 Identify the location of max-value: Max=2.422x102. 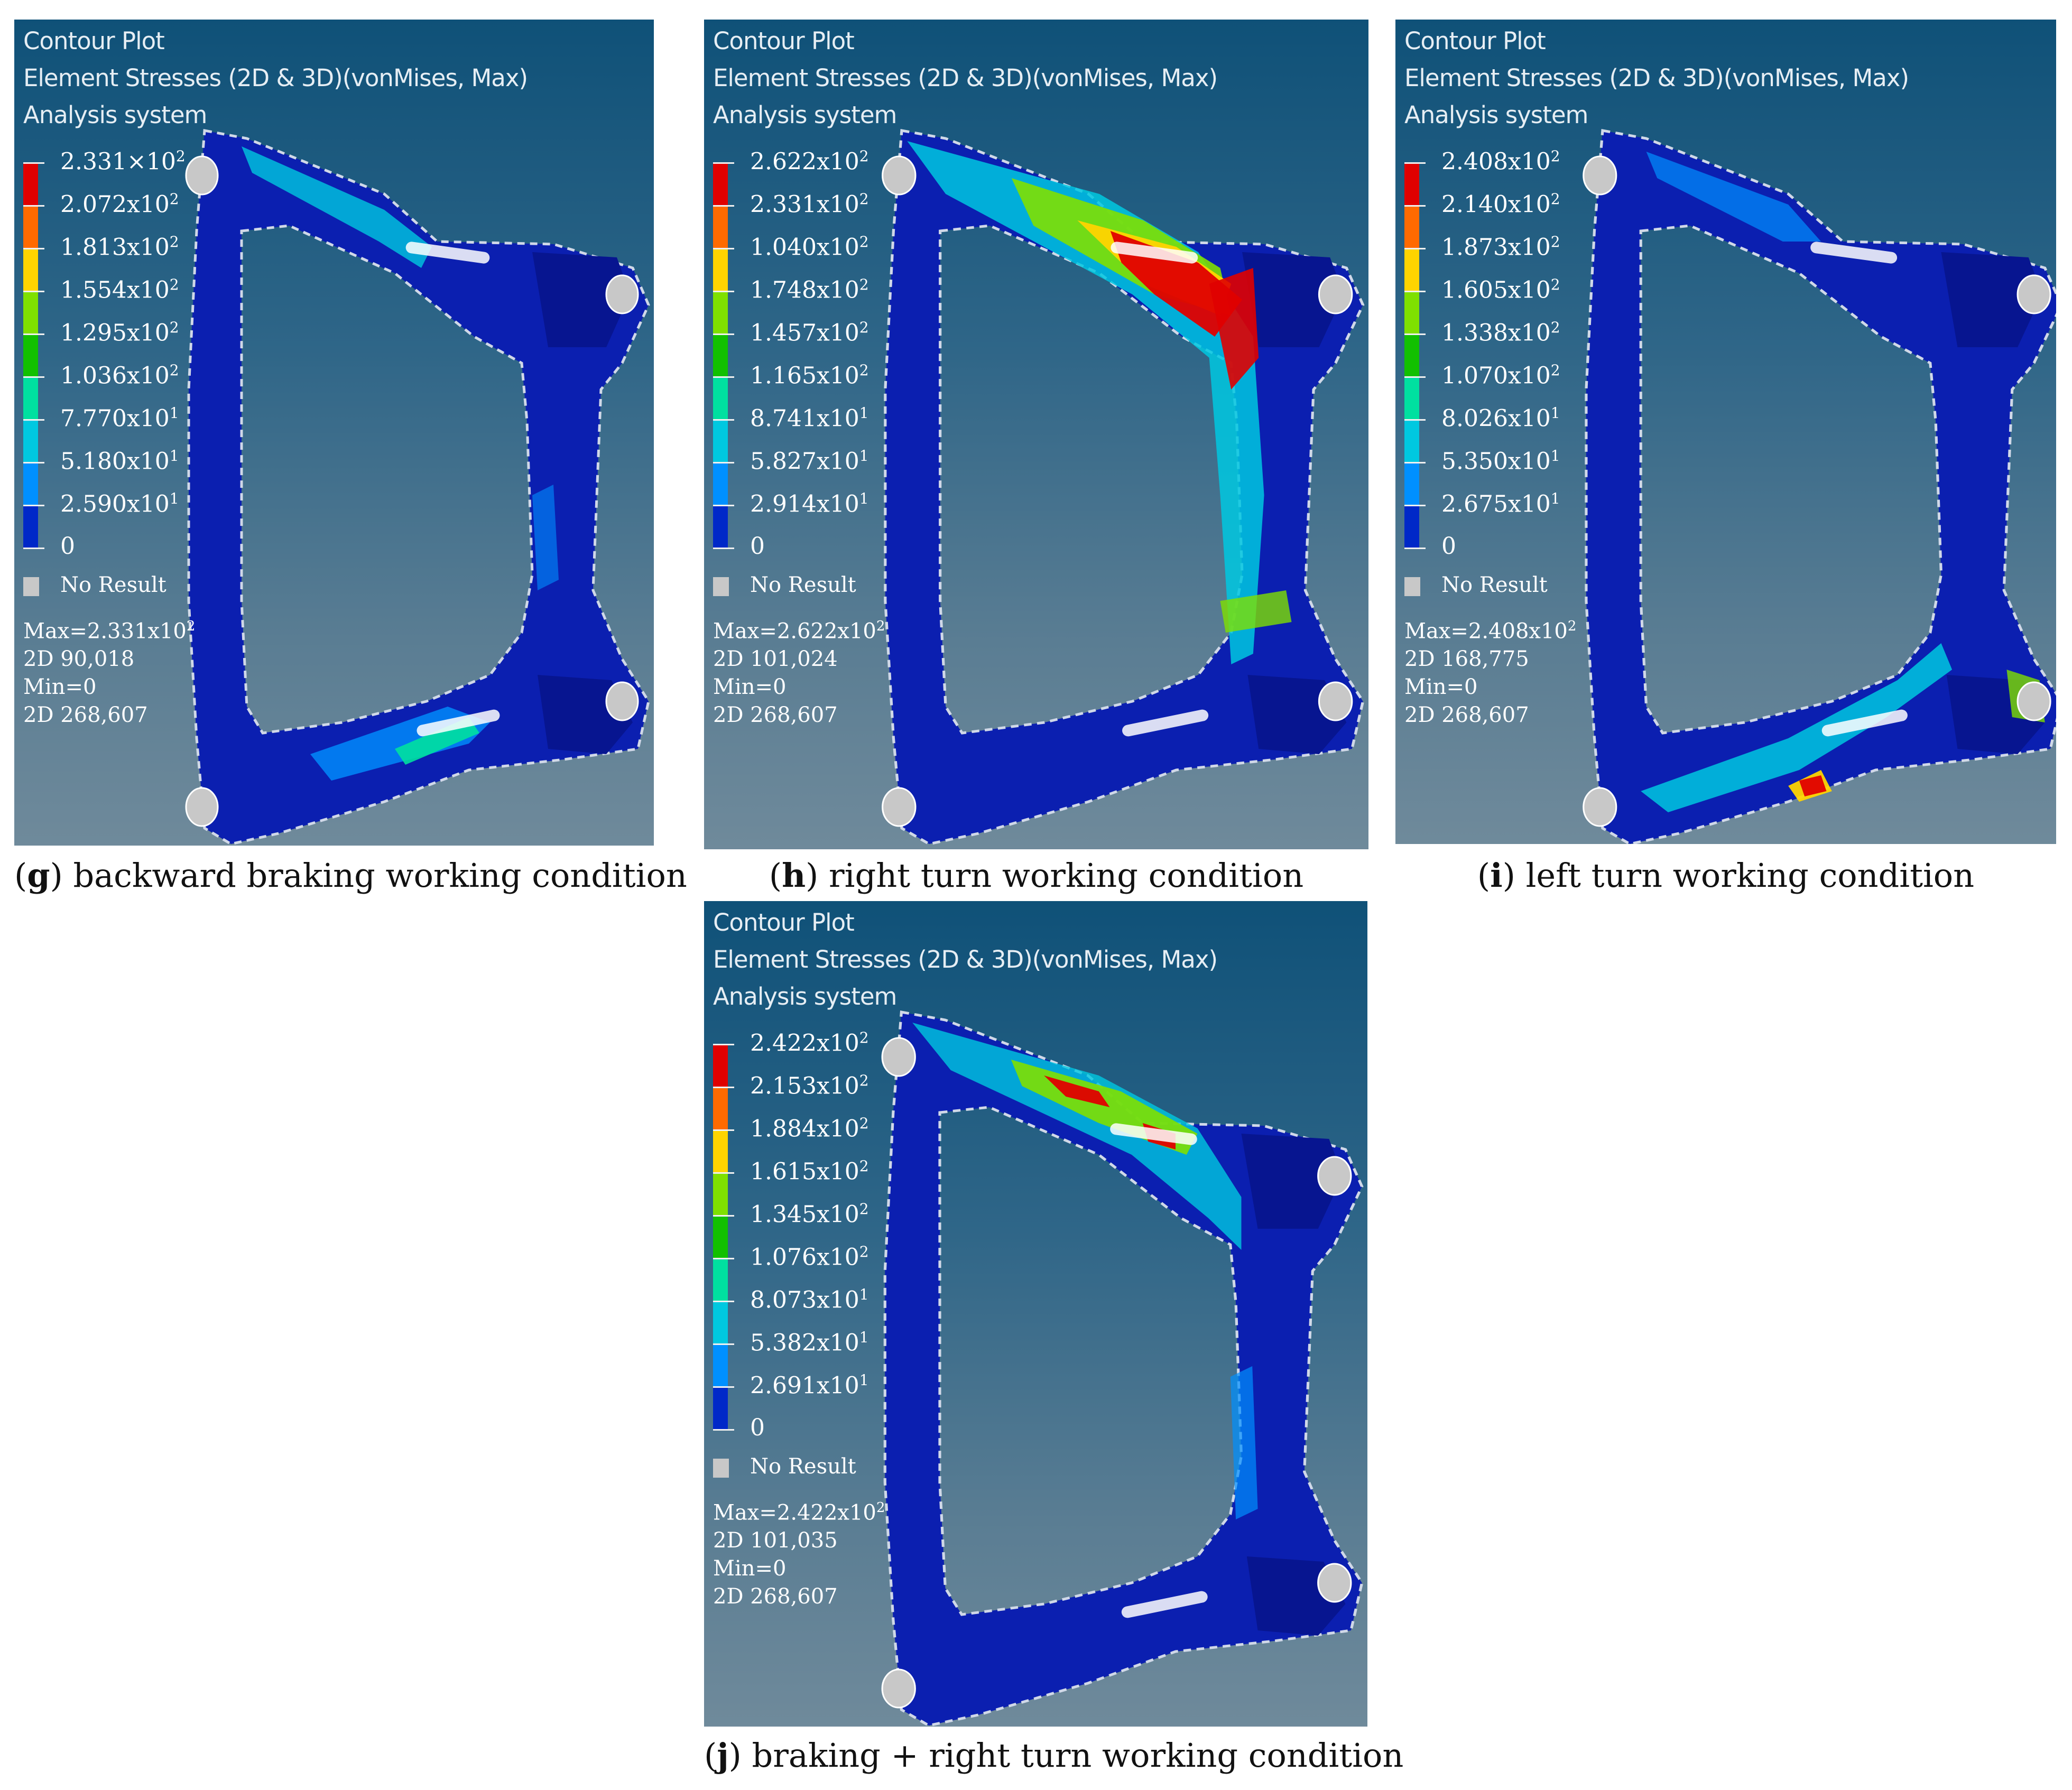
(799, 1512).